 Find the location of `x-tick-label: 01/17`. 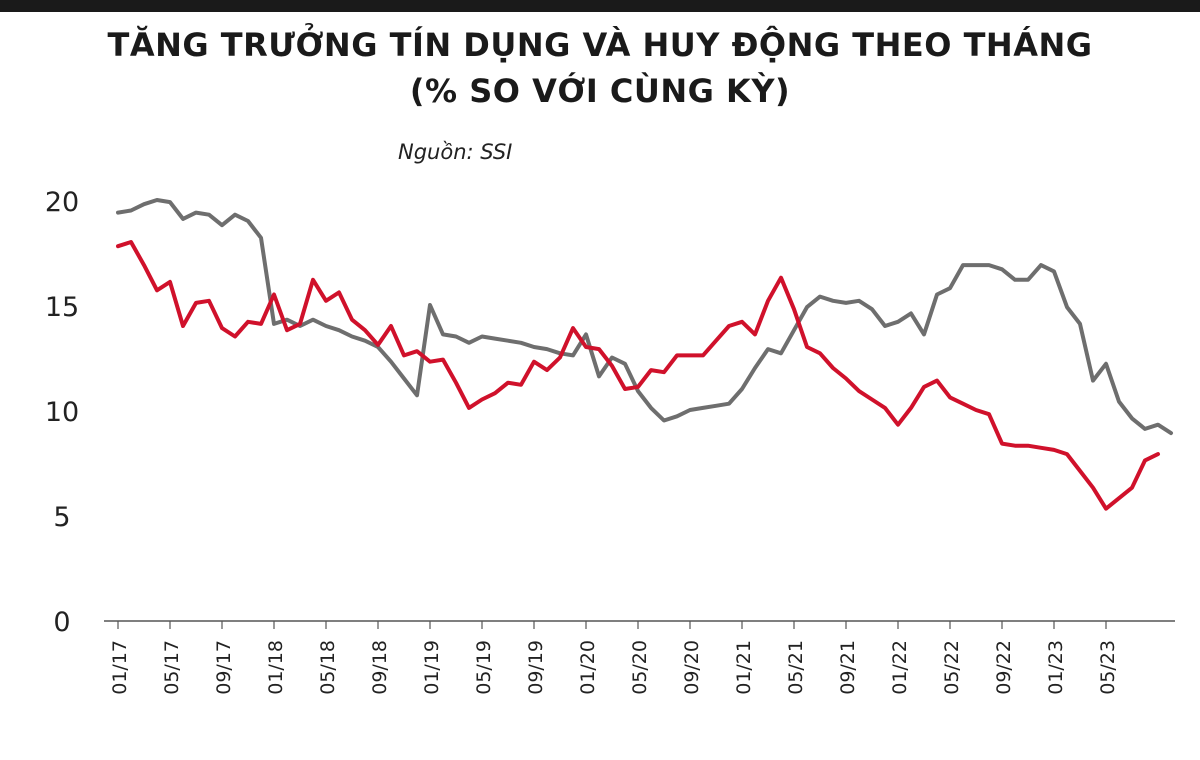

x-tick-label: 01/17 is located at coordinates (120, 667).